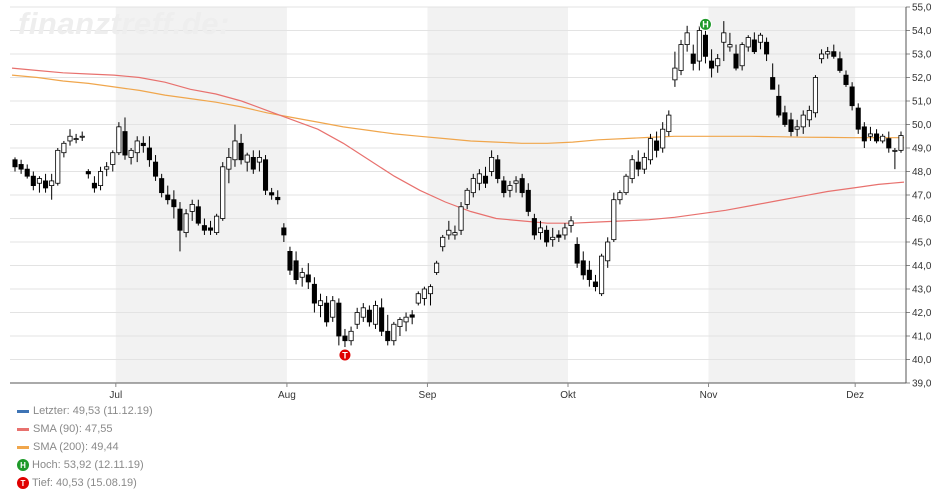  What do you see at coordinates (93, 411) in the screenshot?
I see `legend-last-text: Letzter: 49,53 (11.12.19)` at bounding box center [93, 411].